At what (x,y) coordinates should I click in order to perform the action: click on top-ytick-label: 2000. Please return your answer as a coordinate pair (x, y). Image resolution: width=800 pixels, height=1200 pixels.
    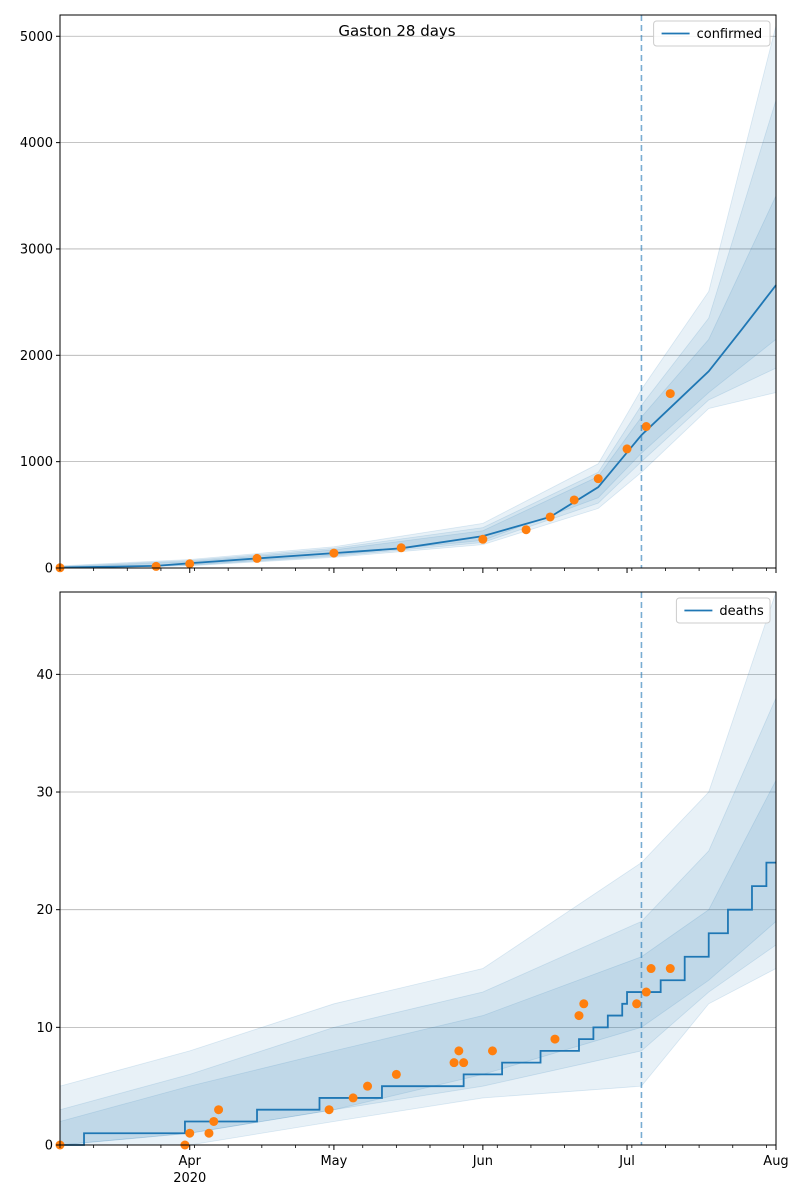
    Looking at the image, I should click on (36, 356).